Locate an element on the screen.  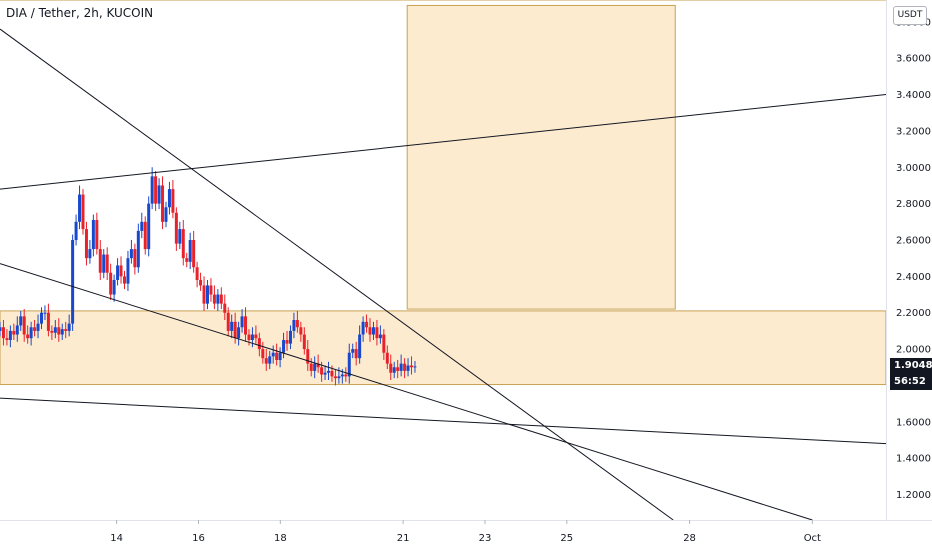
lower-descending-line is located at coordinates (443, 421).